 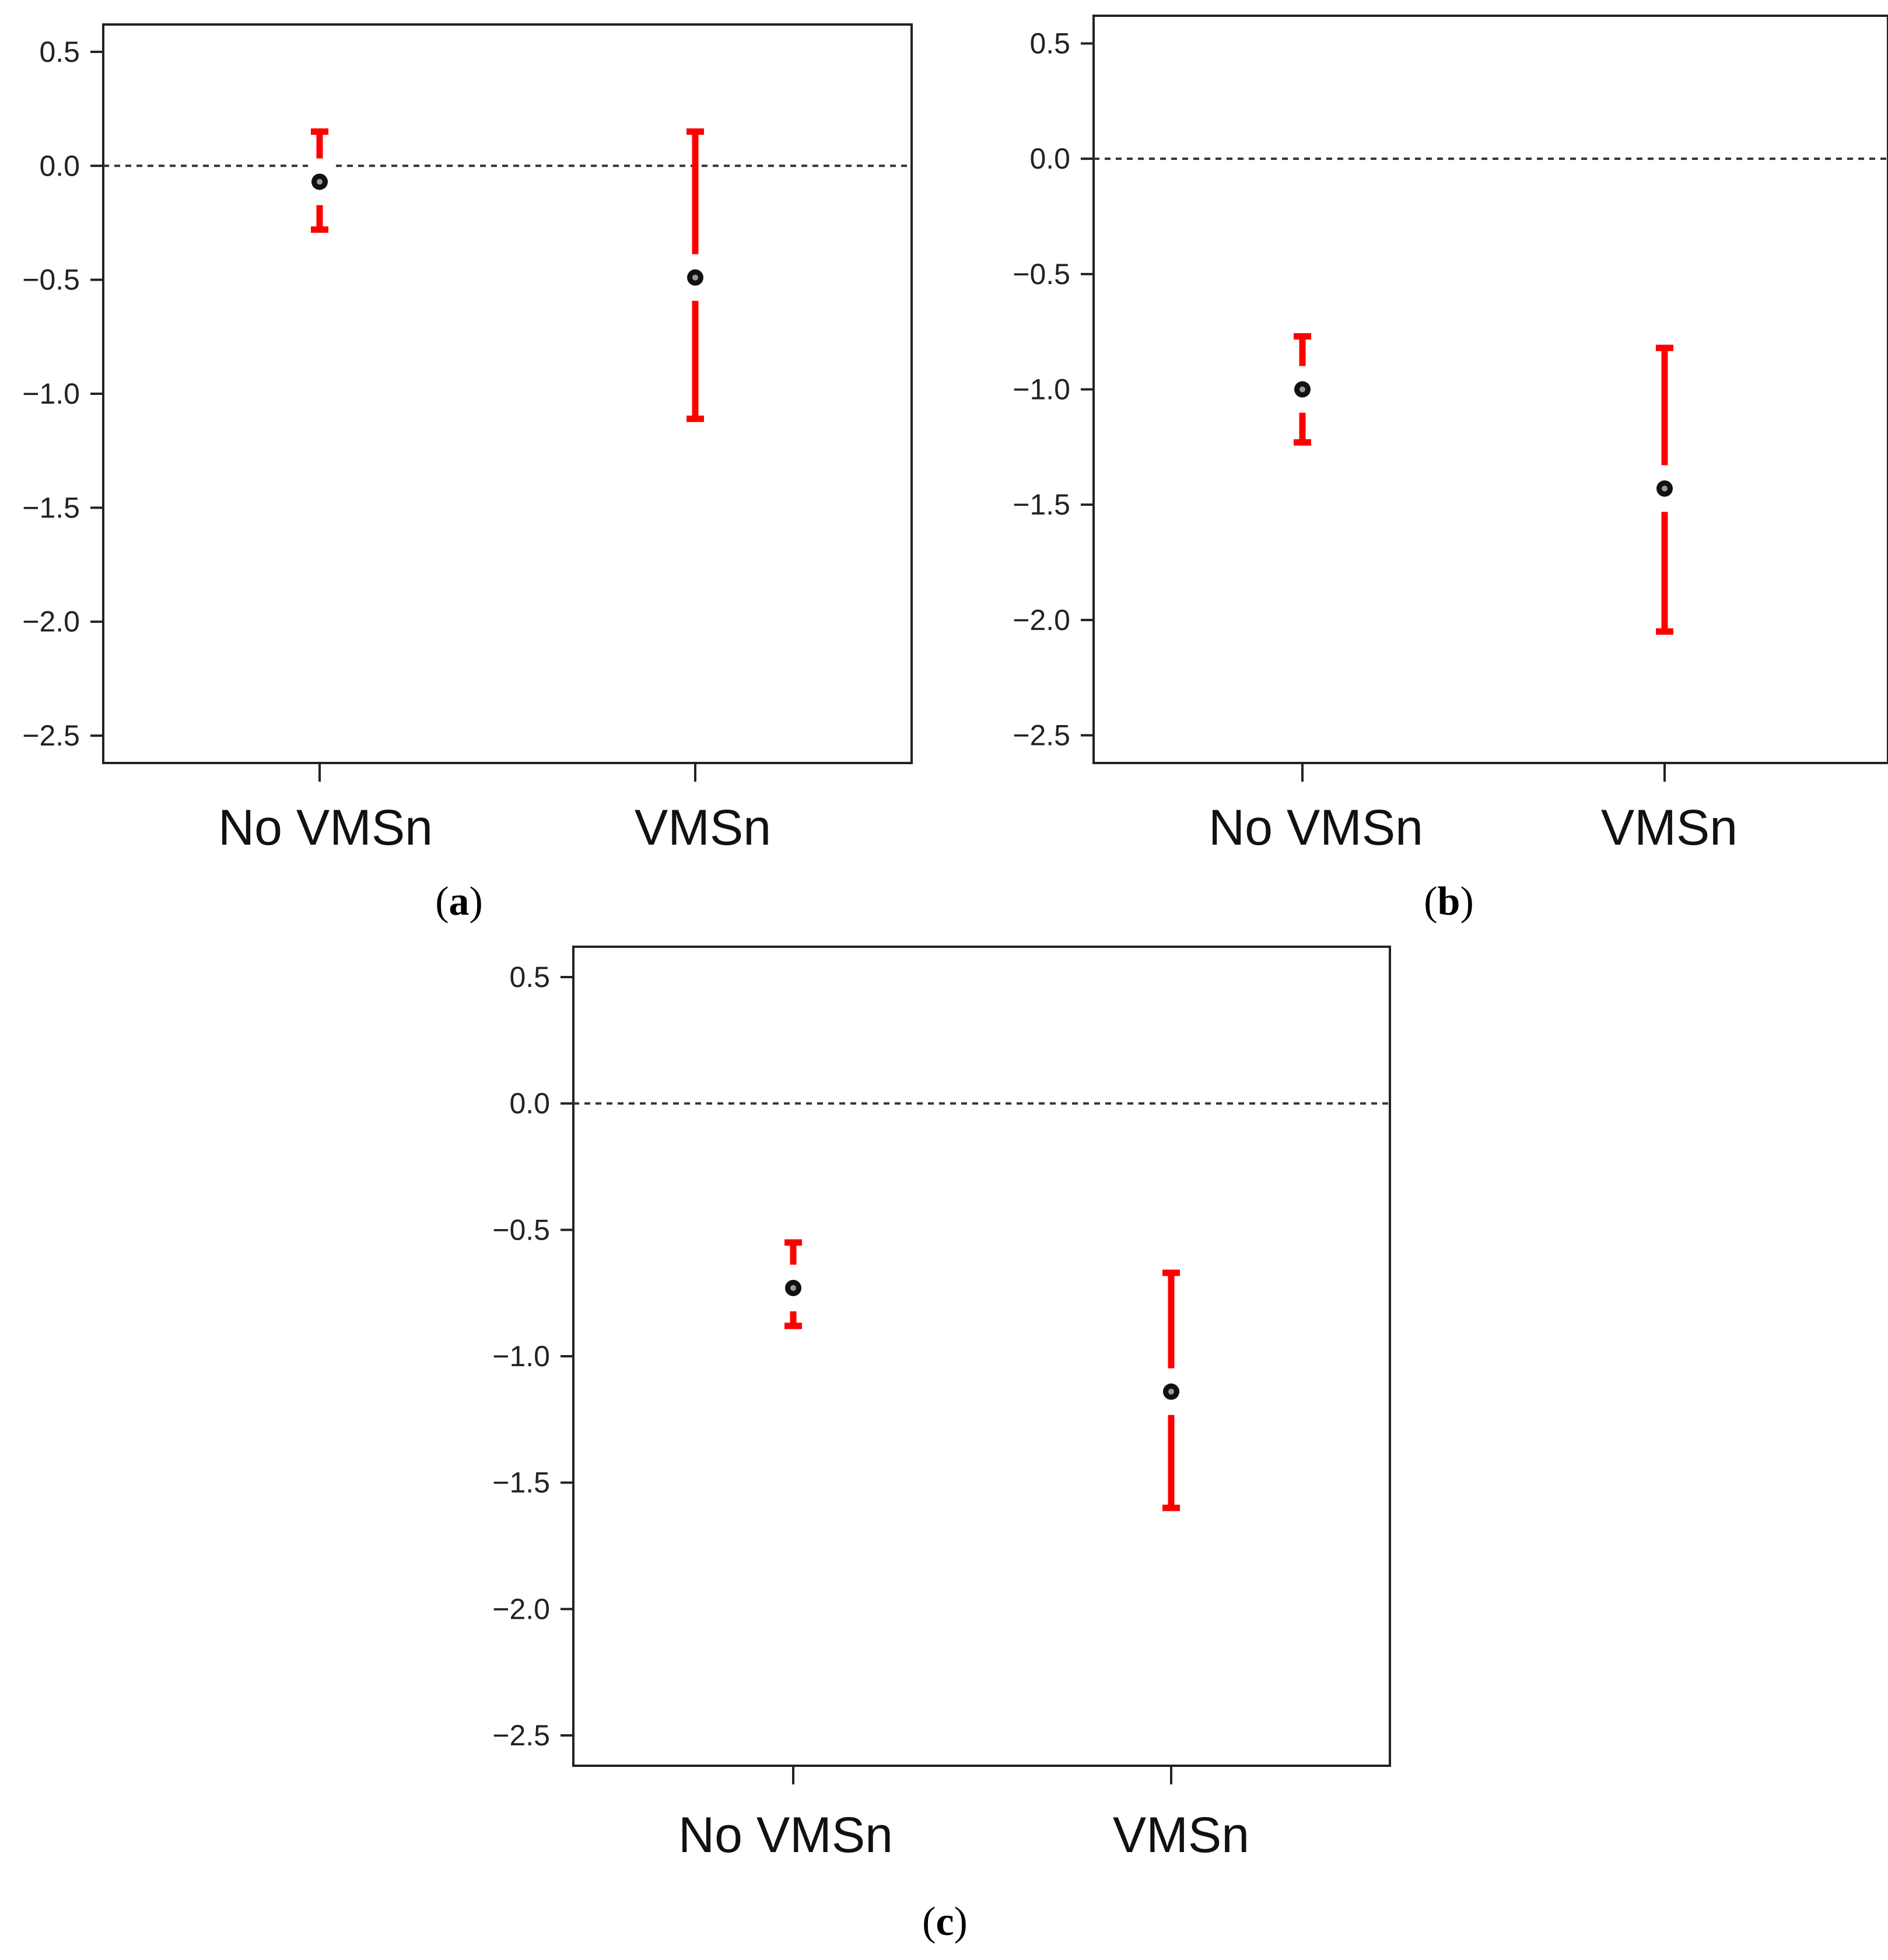 I want to click on panel-label: (a), so click(x=459, y=901).